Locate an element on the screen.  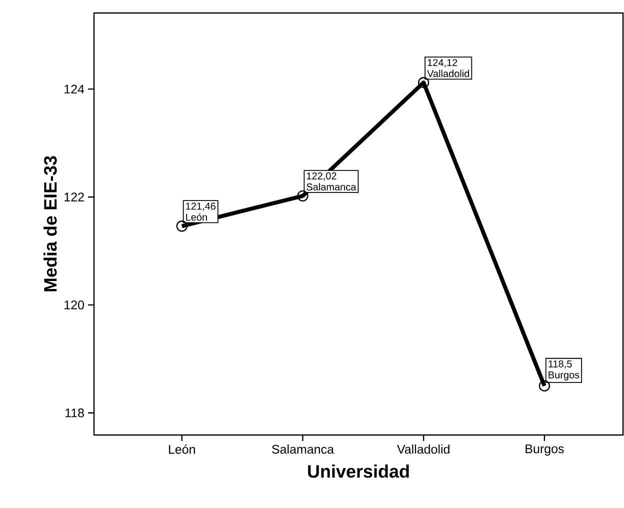
annotation: Burgos is located at coordinates (564, 375).